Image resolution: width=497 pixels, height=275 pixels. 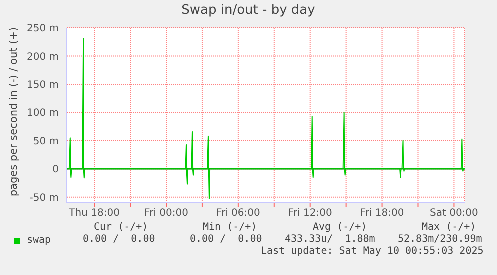 What do you see at coordinates (238, 214) in the screenshot?
I see `x-tick-label: Fri 06:00` at bounding box center [238, 214].